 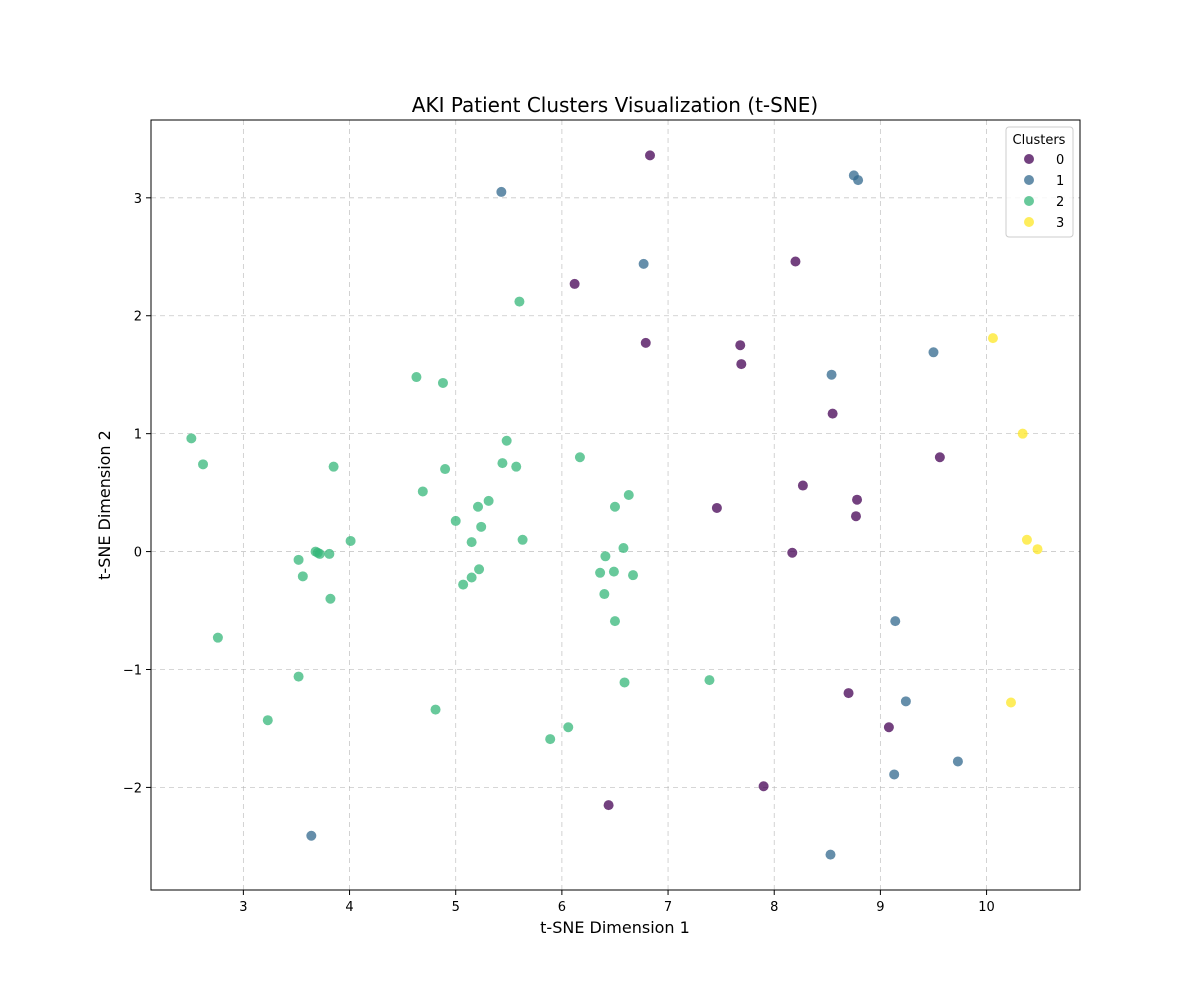 What do you see at coordinates (1039, 140) in the screenshot?
I see `legend-title: Clusters` at bounding box center [1039, 140].